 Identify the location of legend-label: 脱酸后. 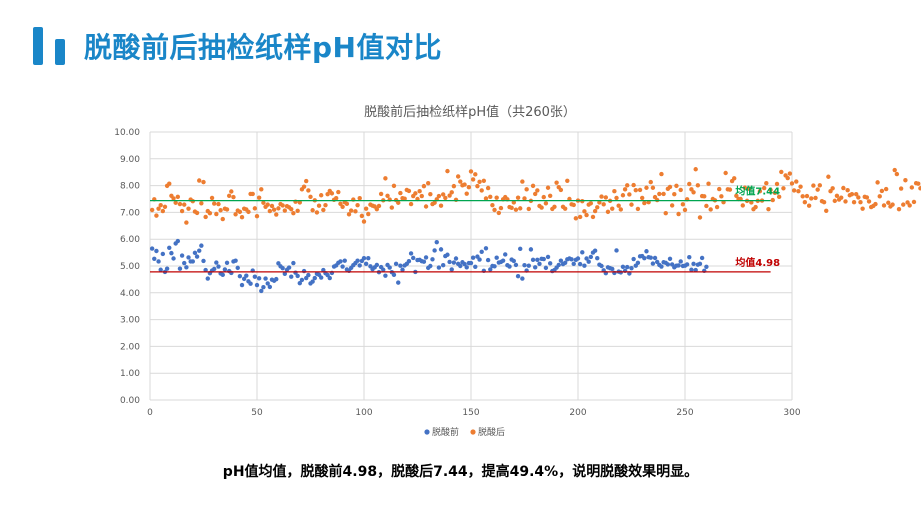
(491, 432).